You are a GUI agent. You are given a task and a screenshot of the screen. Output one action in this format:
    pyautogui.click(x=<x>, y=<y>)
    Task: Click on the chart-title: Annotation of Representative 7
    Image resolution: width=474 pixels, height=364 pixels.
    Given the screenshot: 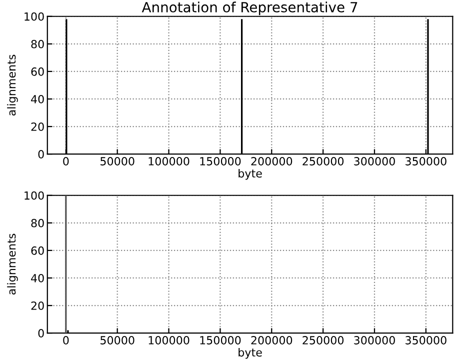 What is the action you would take?
    pyautogui.click(x=250, y=9)
    